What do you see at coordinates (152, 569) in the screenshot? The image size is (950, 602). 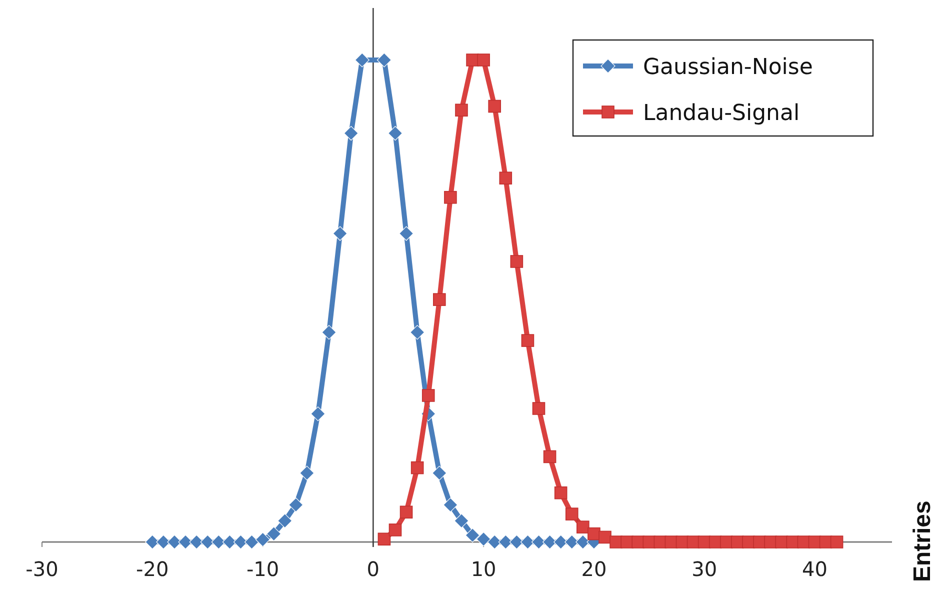 I see `x-tick-label: -20` at bounding box center [152, 569].